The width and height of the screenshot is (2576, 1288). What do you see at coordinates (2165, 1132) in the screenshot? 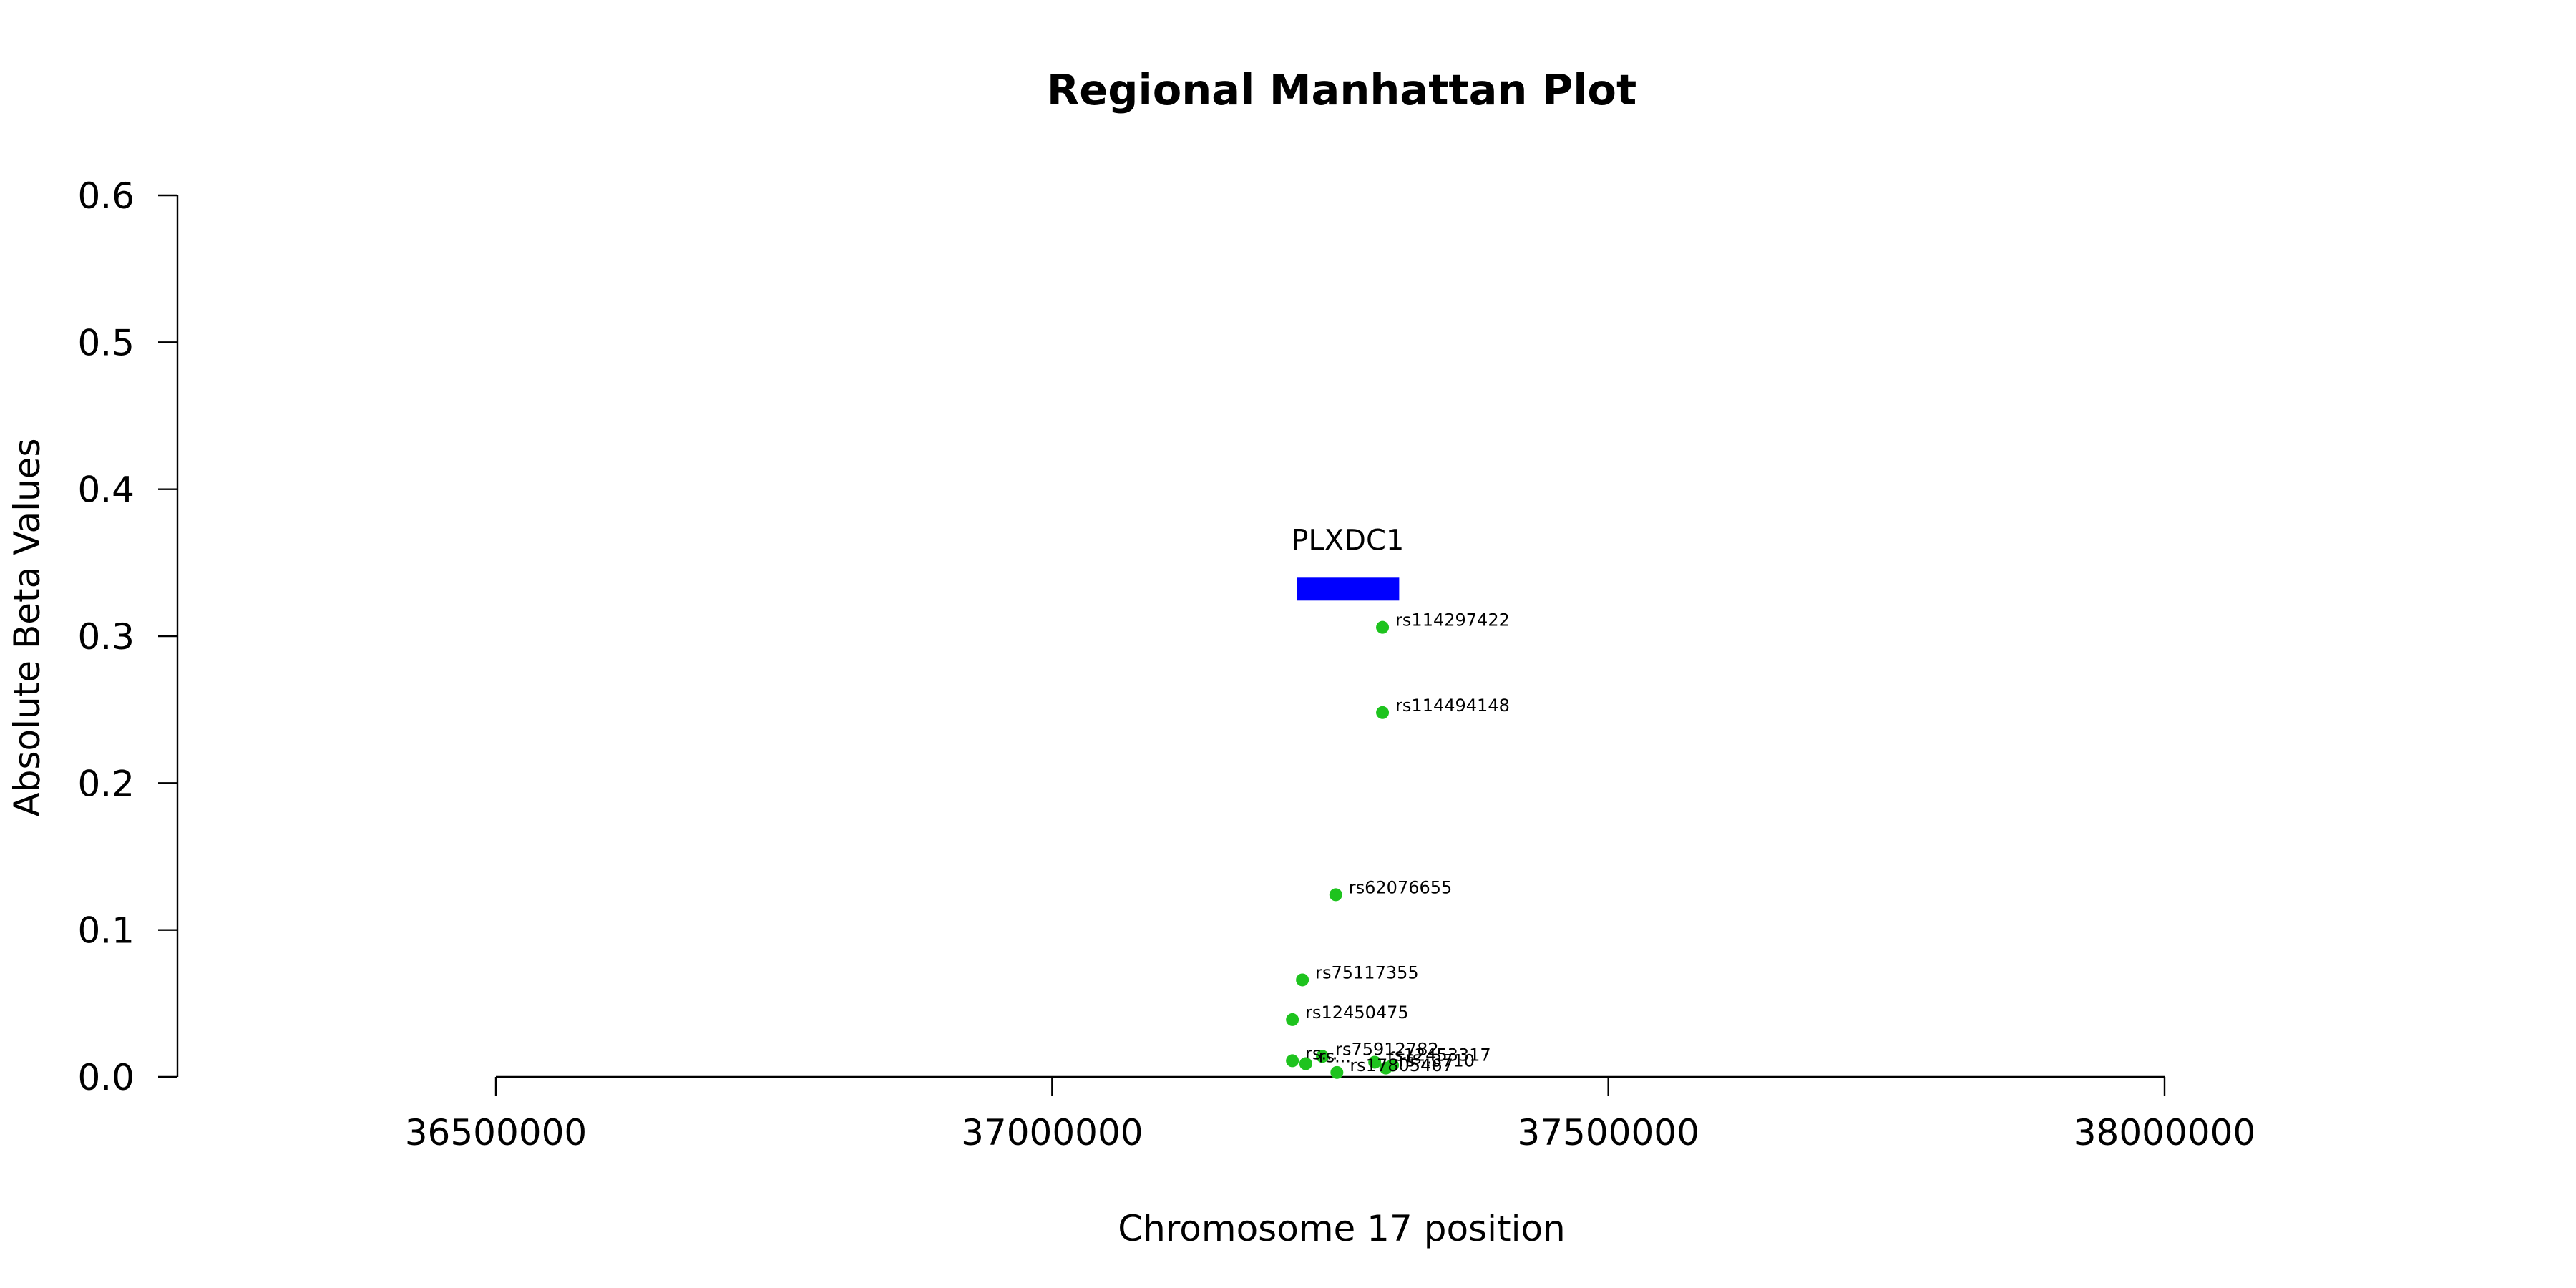
I see `x-tick-label: 38000000` at bounding box center [2165, 1132].